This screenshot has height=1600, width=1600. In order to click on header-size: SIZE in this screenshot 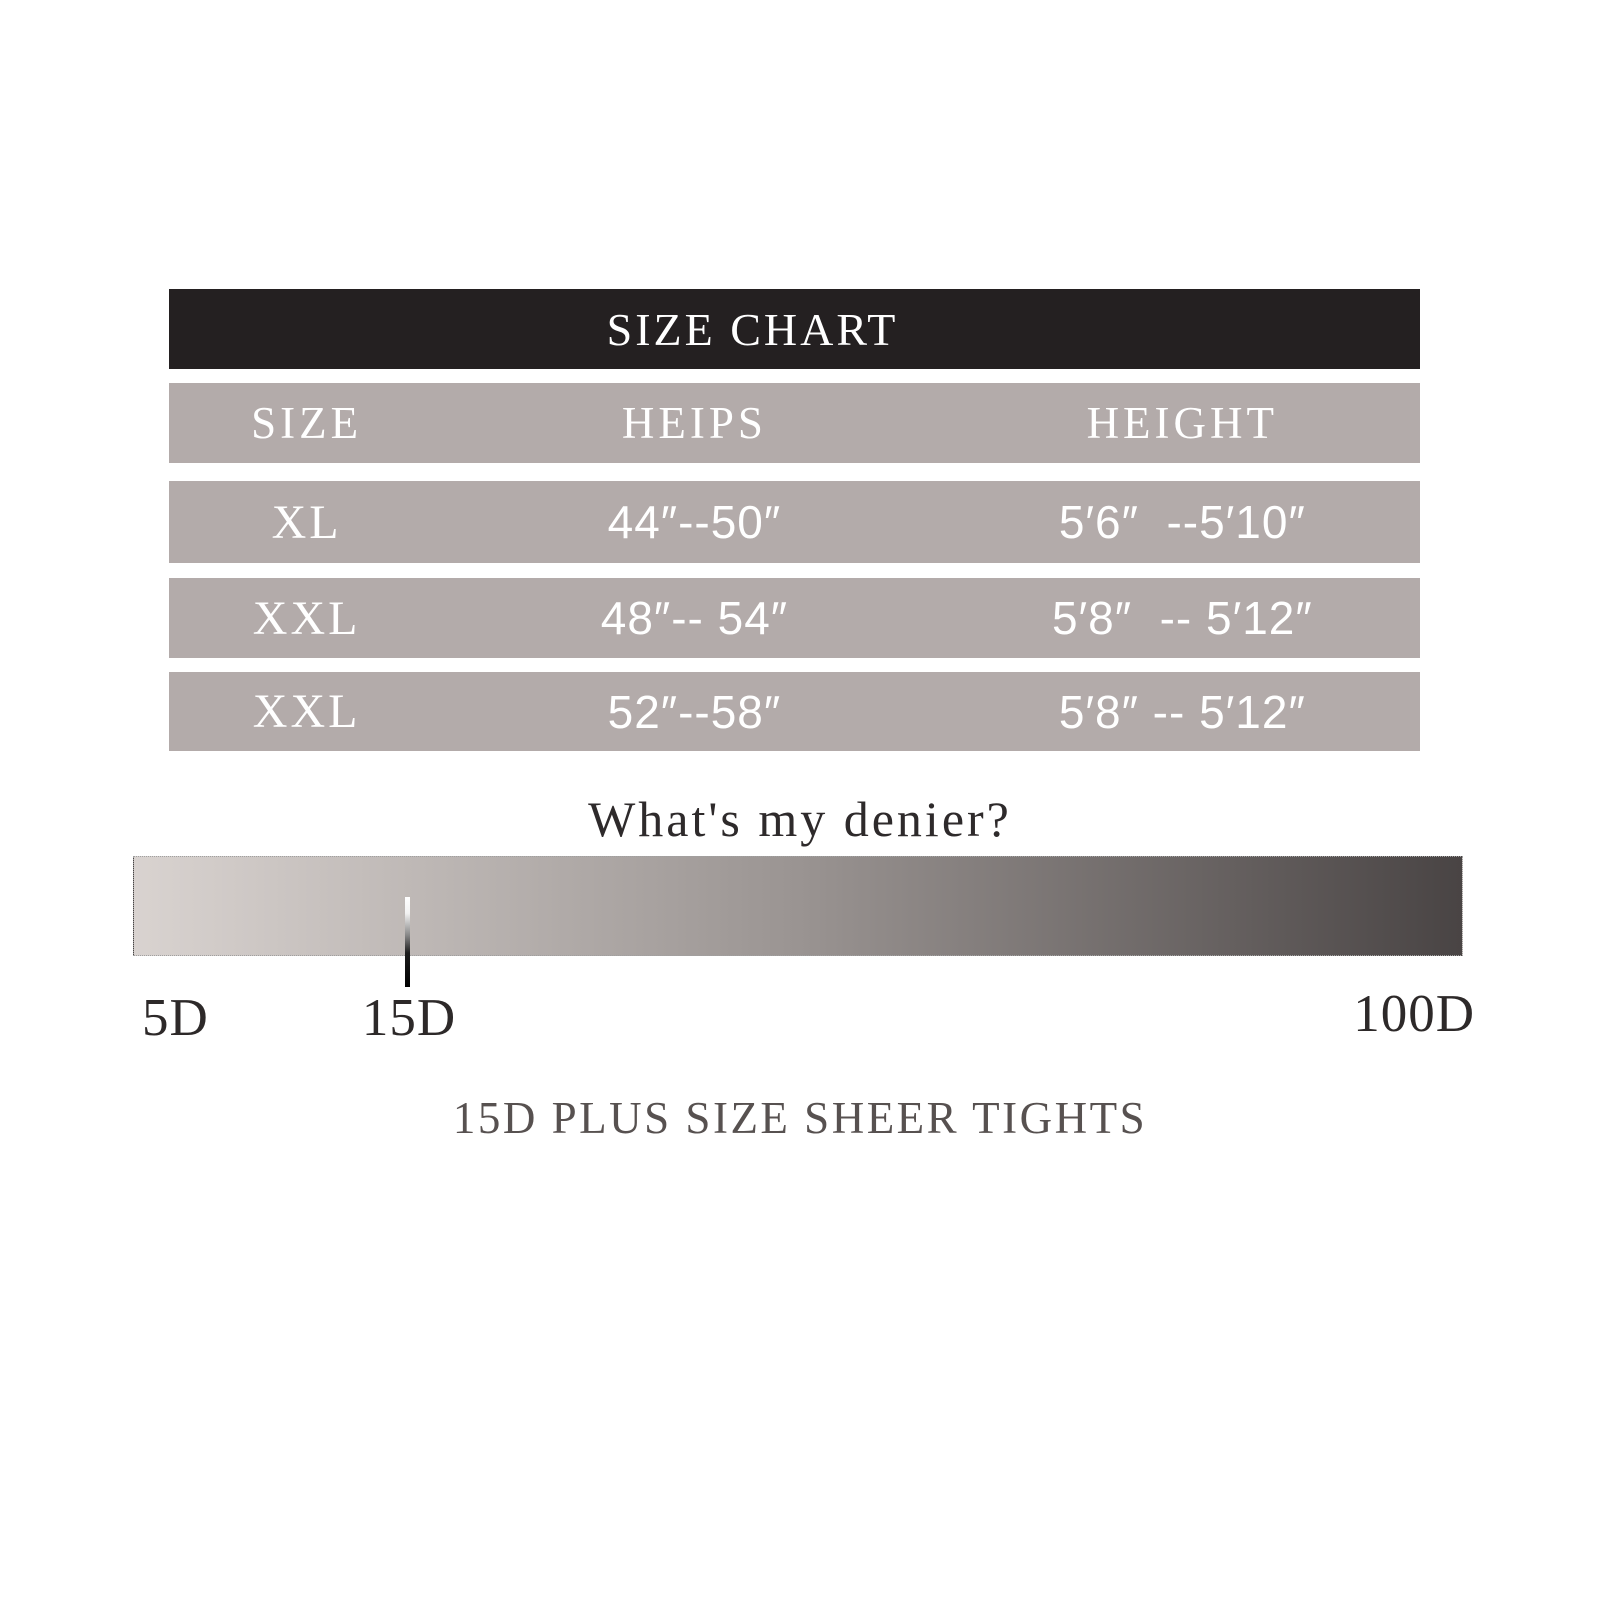, I will do `click(307, 423)`.